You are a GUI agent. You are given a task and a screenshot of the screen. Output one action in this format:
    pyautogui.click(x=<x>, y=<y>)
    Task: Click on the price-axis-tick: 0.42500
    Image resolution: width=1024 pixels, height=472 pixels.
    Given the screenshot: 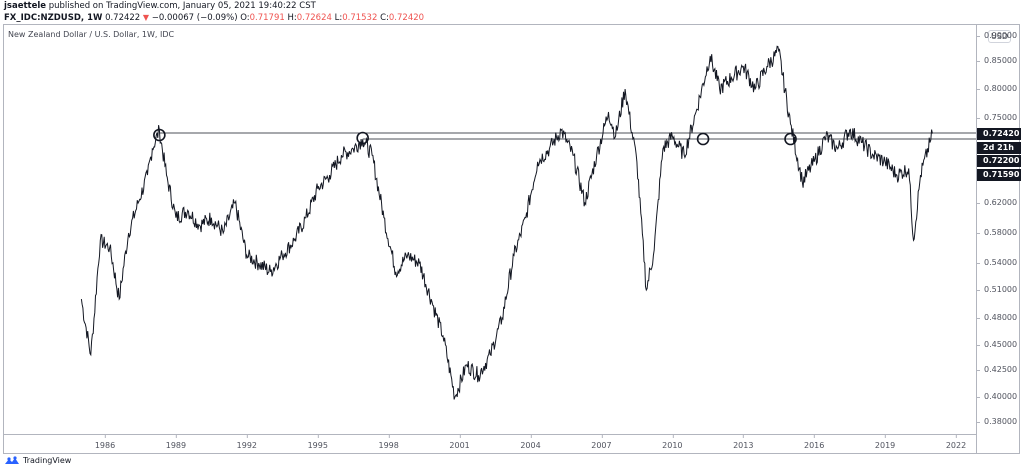 What is the action you would take?
    pyautogui.click(x=999, y=370)
    